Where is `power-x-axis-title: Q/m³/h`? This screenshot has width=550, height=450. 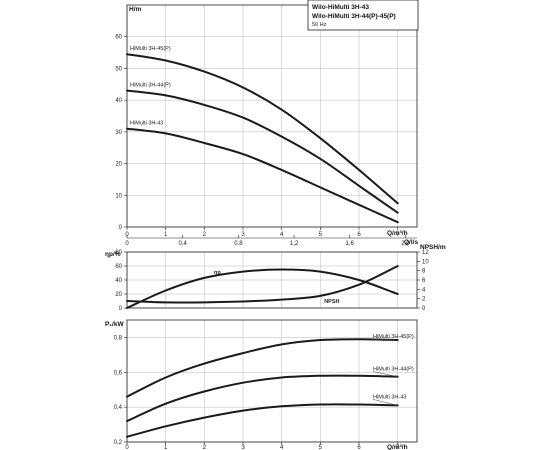 power-x-axis-title: Q/m³/h is located at coordinates (397, 447).